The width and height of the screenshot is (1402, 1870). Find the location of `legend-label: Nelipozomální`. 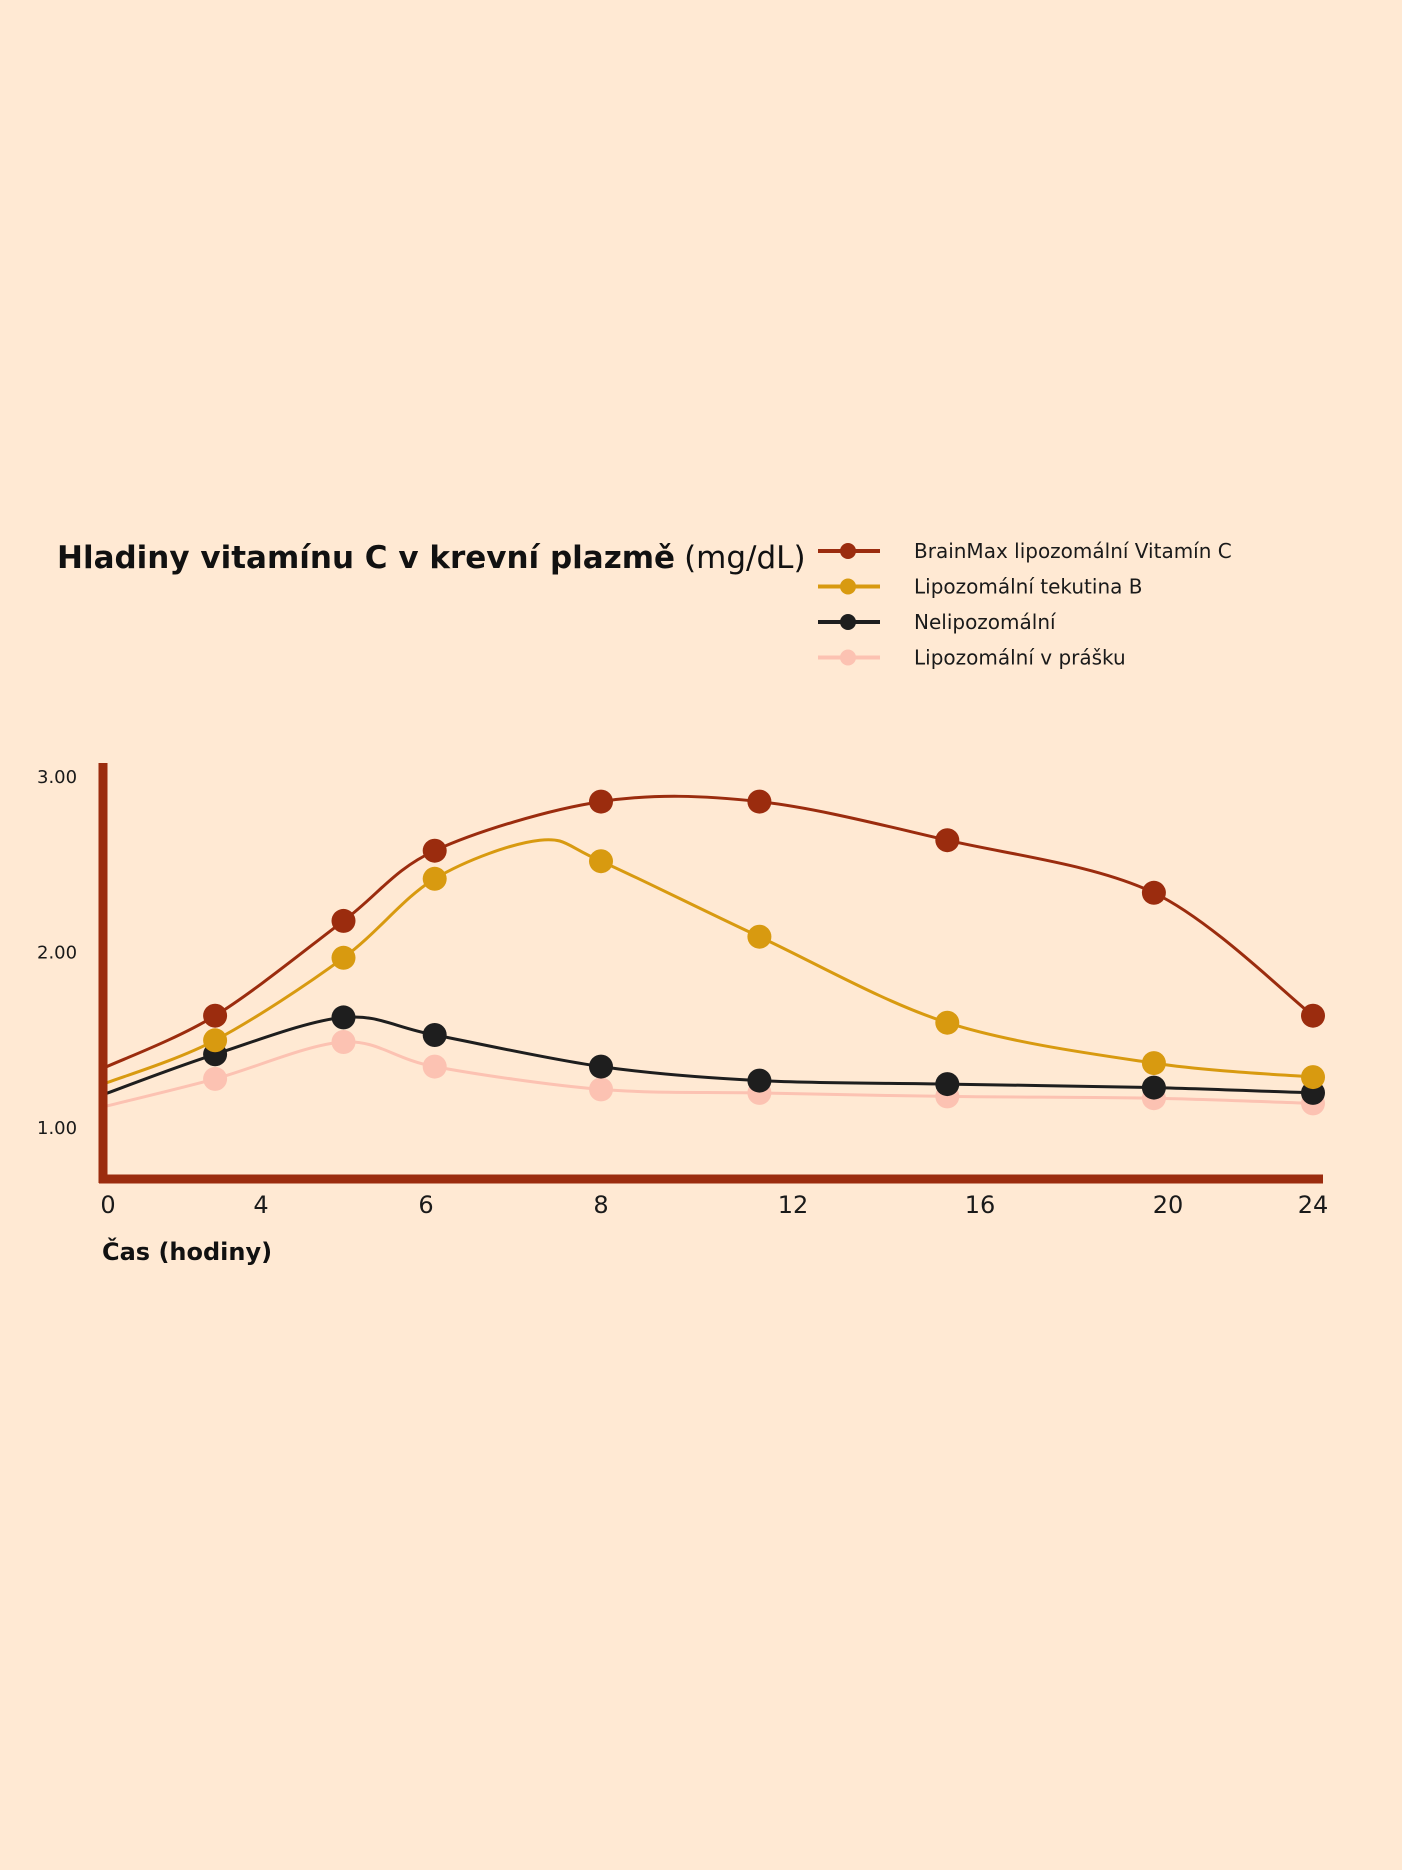

legend-label: Nelipozomální is located at coordinates (985, 622).